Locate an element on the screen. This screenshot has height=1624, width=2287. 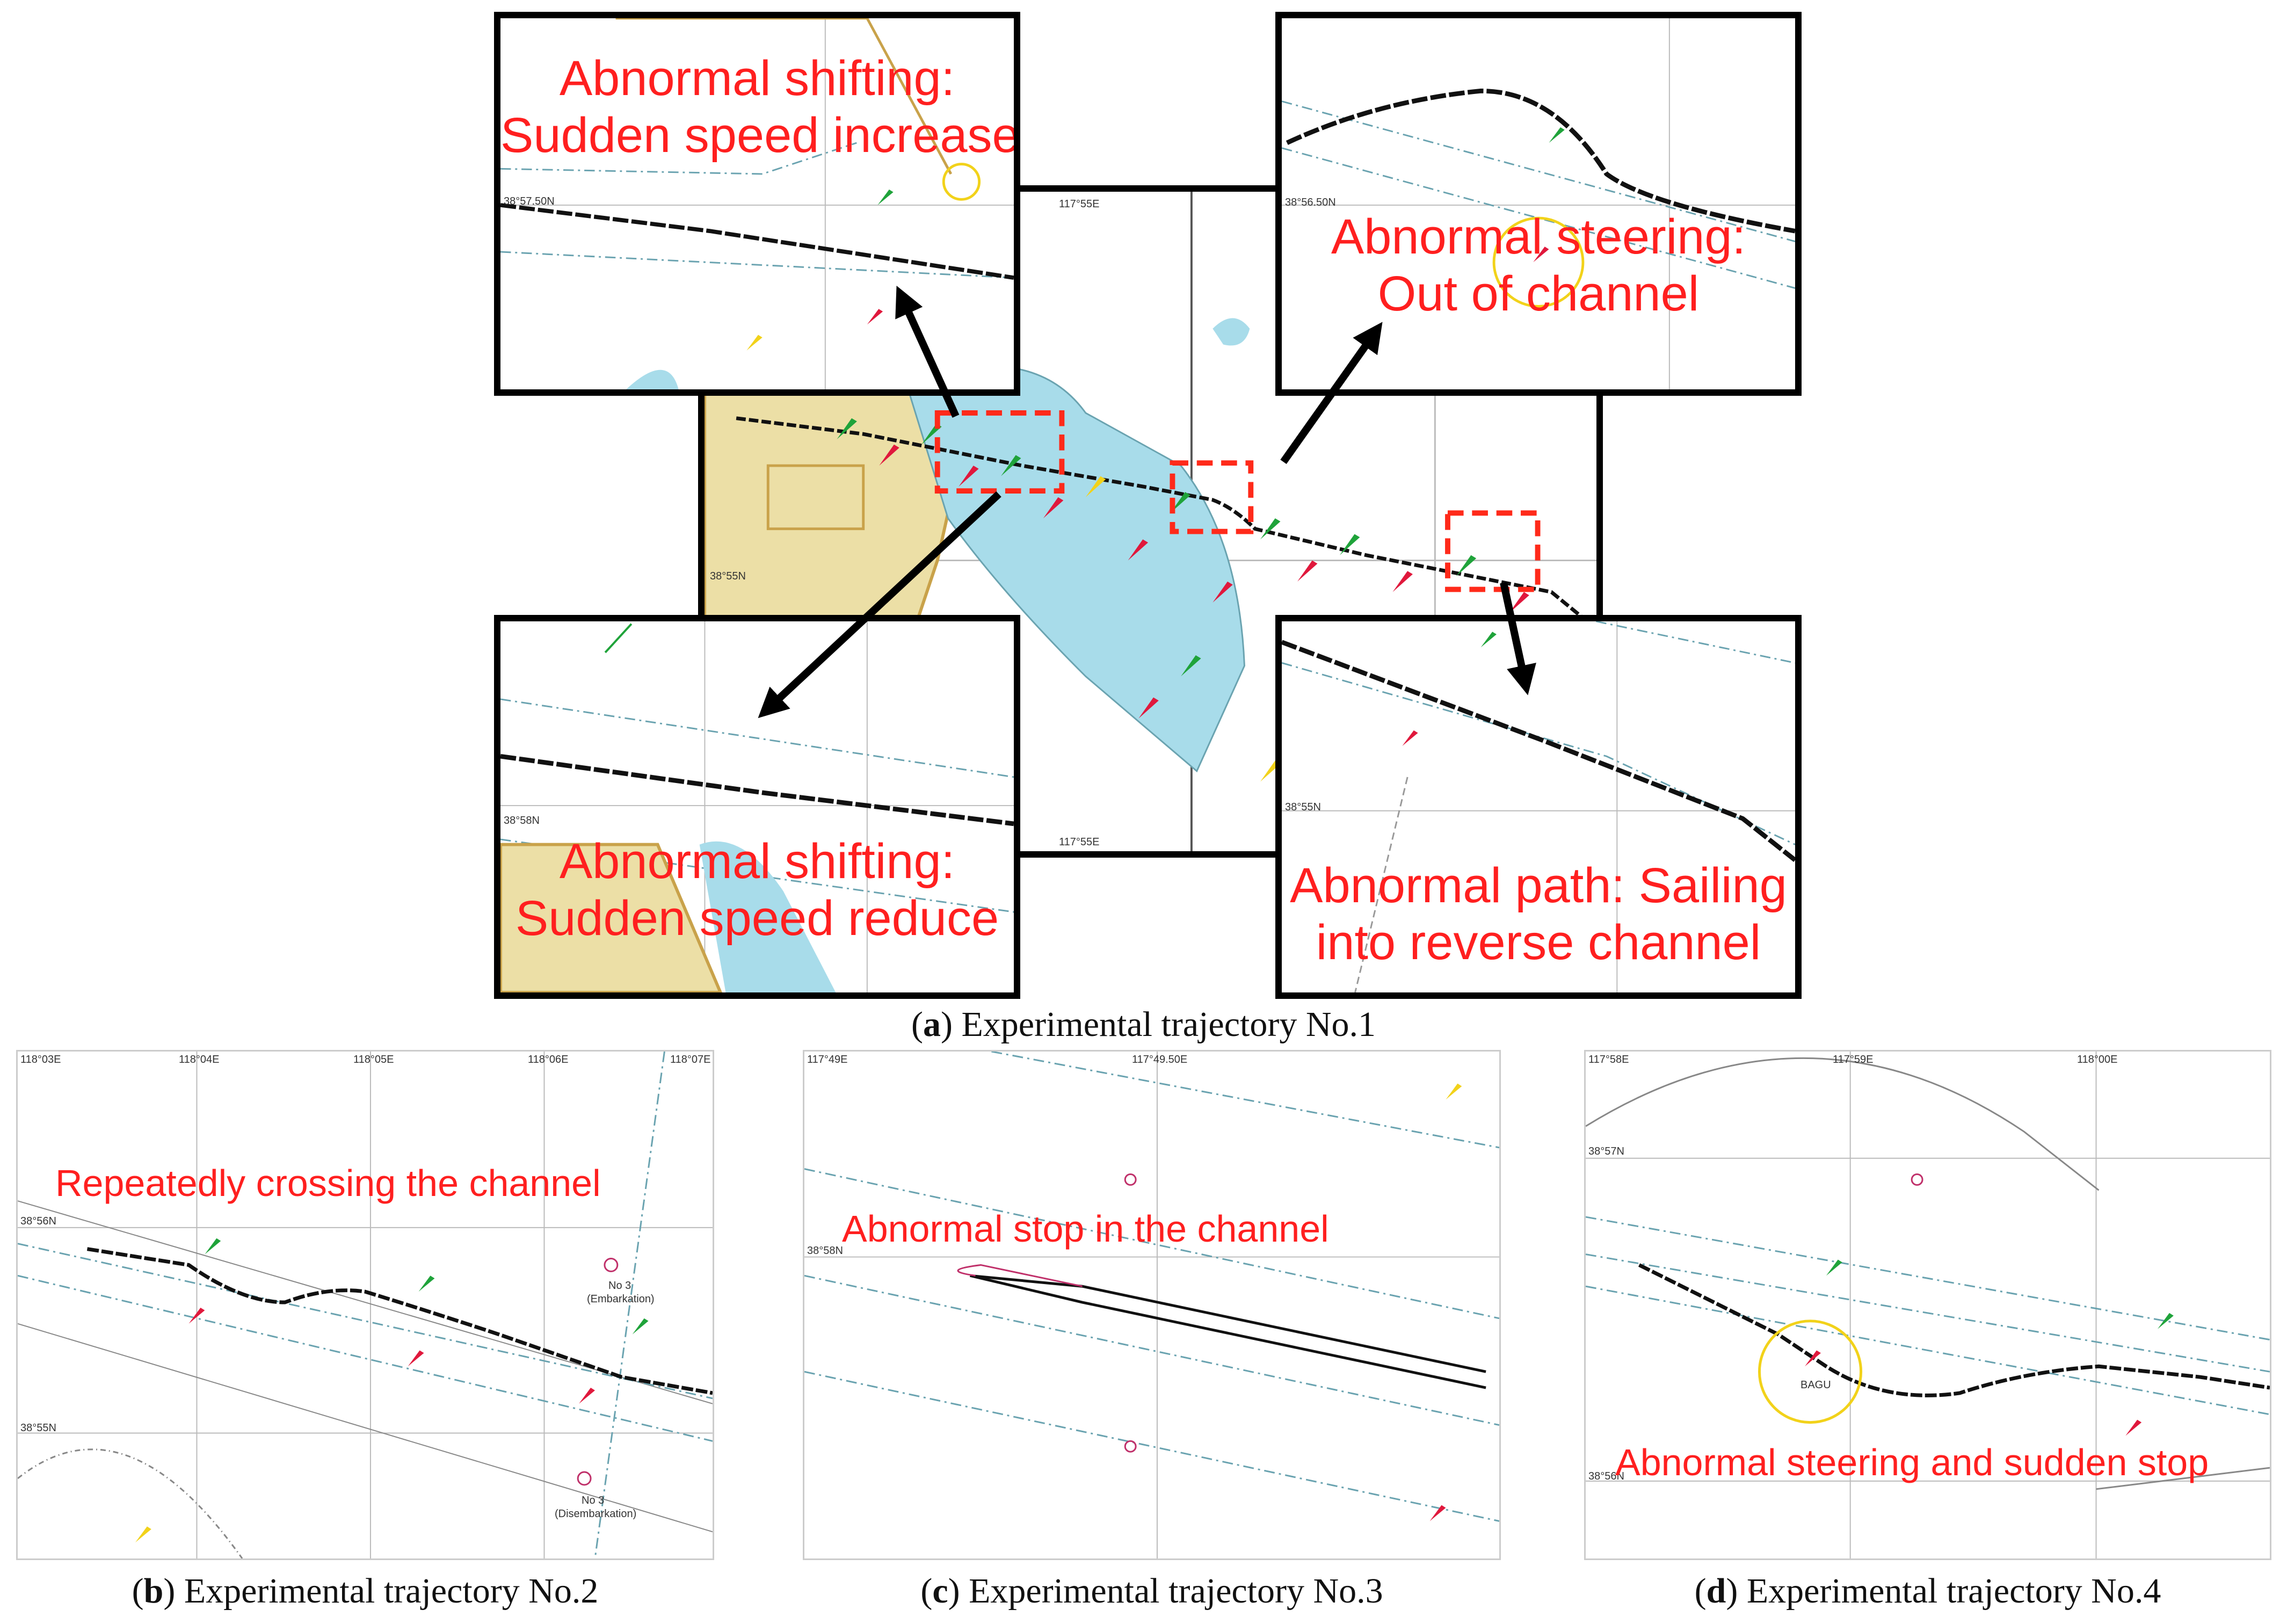
inset-speed-increase-graphic is located at coordinates (757, 203).